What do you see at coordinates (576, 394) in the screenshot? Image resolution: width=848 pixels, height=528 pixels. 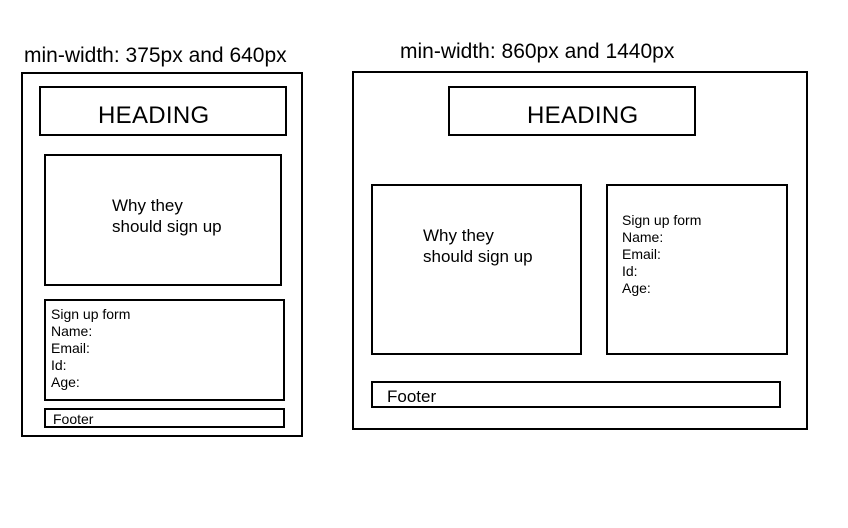 I see `desktop-footer-box: Footer` at bounding box center [576, 394].